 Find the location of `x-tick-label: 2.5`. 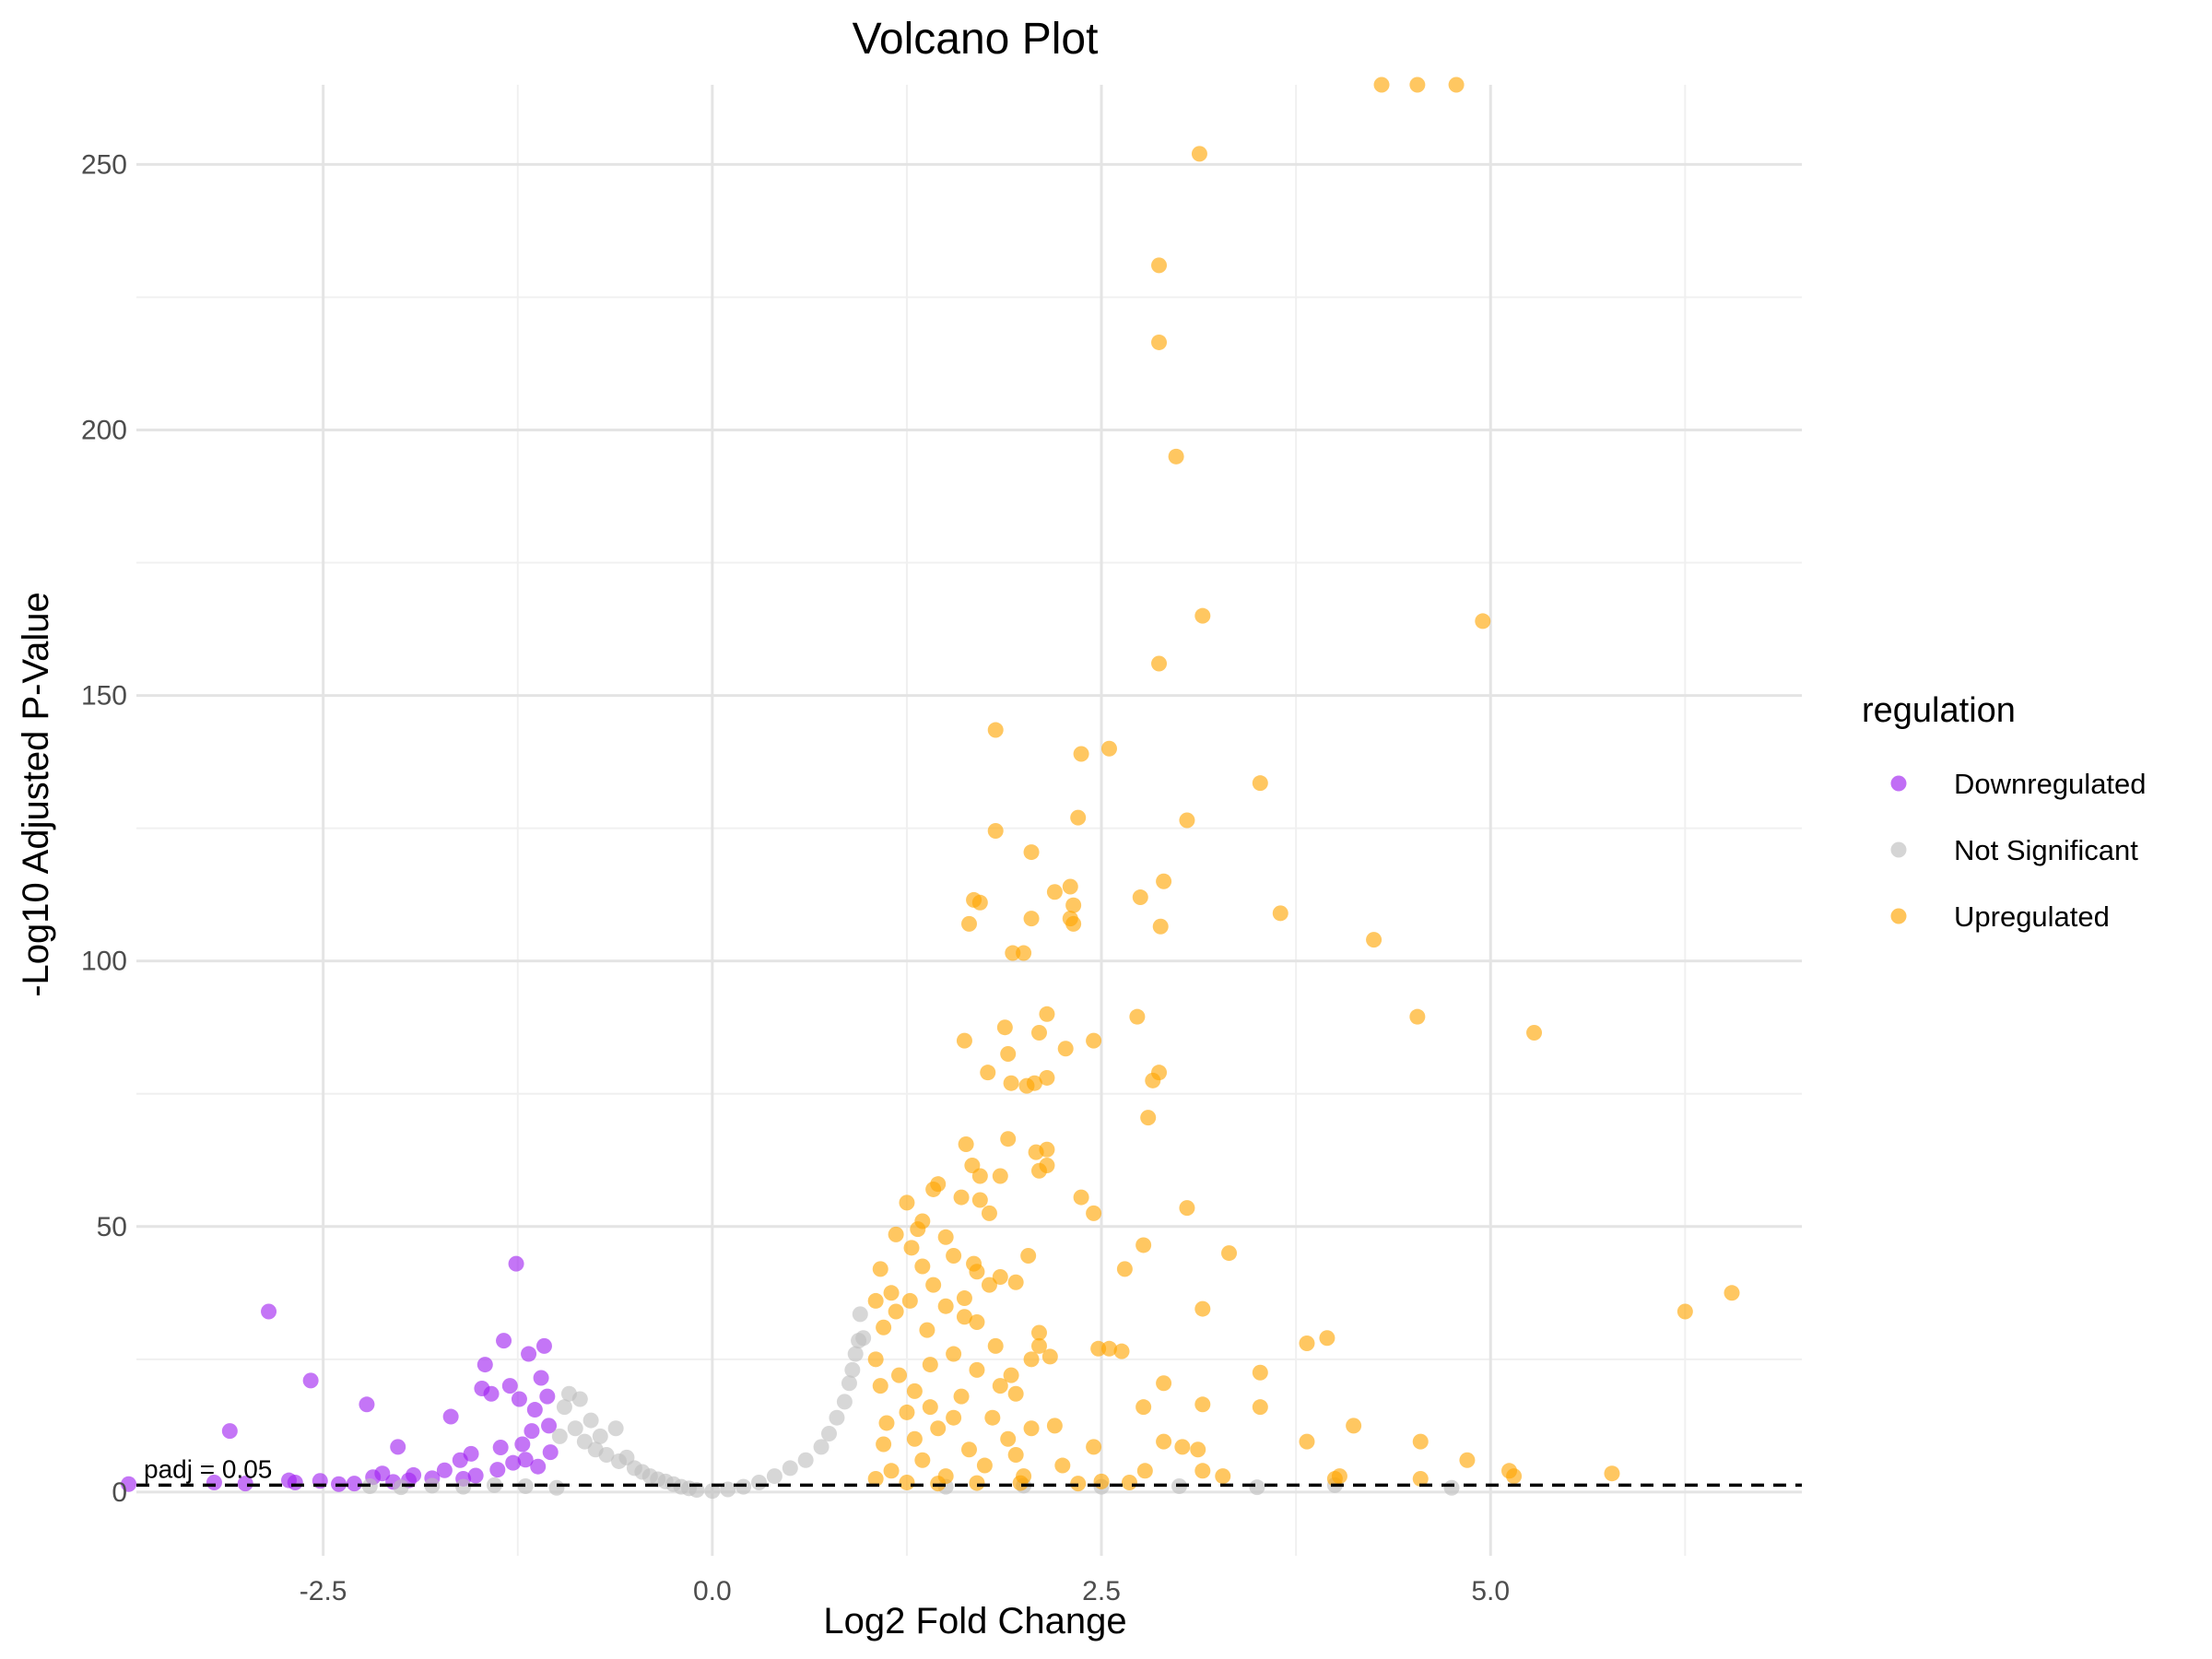

x-tick-label: 2.5 is located at coordinates (1101, 1591).